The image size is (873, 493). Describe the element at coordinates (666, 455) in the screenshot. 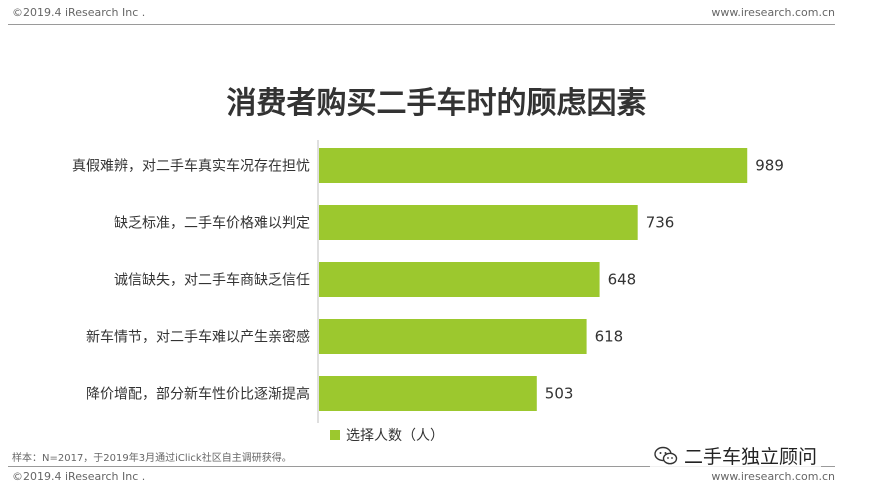

I see `wechat-icon` at that location.